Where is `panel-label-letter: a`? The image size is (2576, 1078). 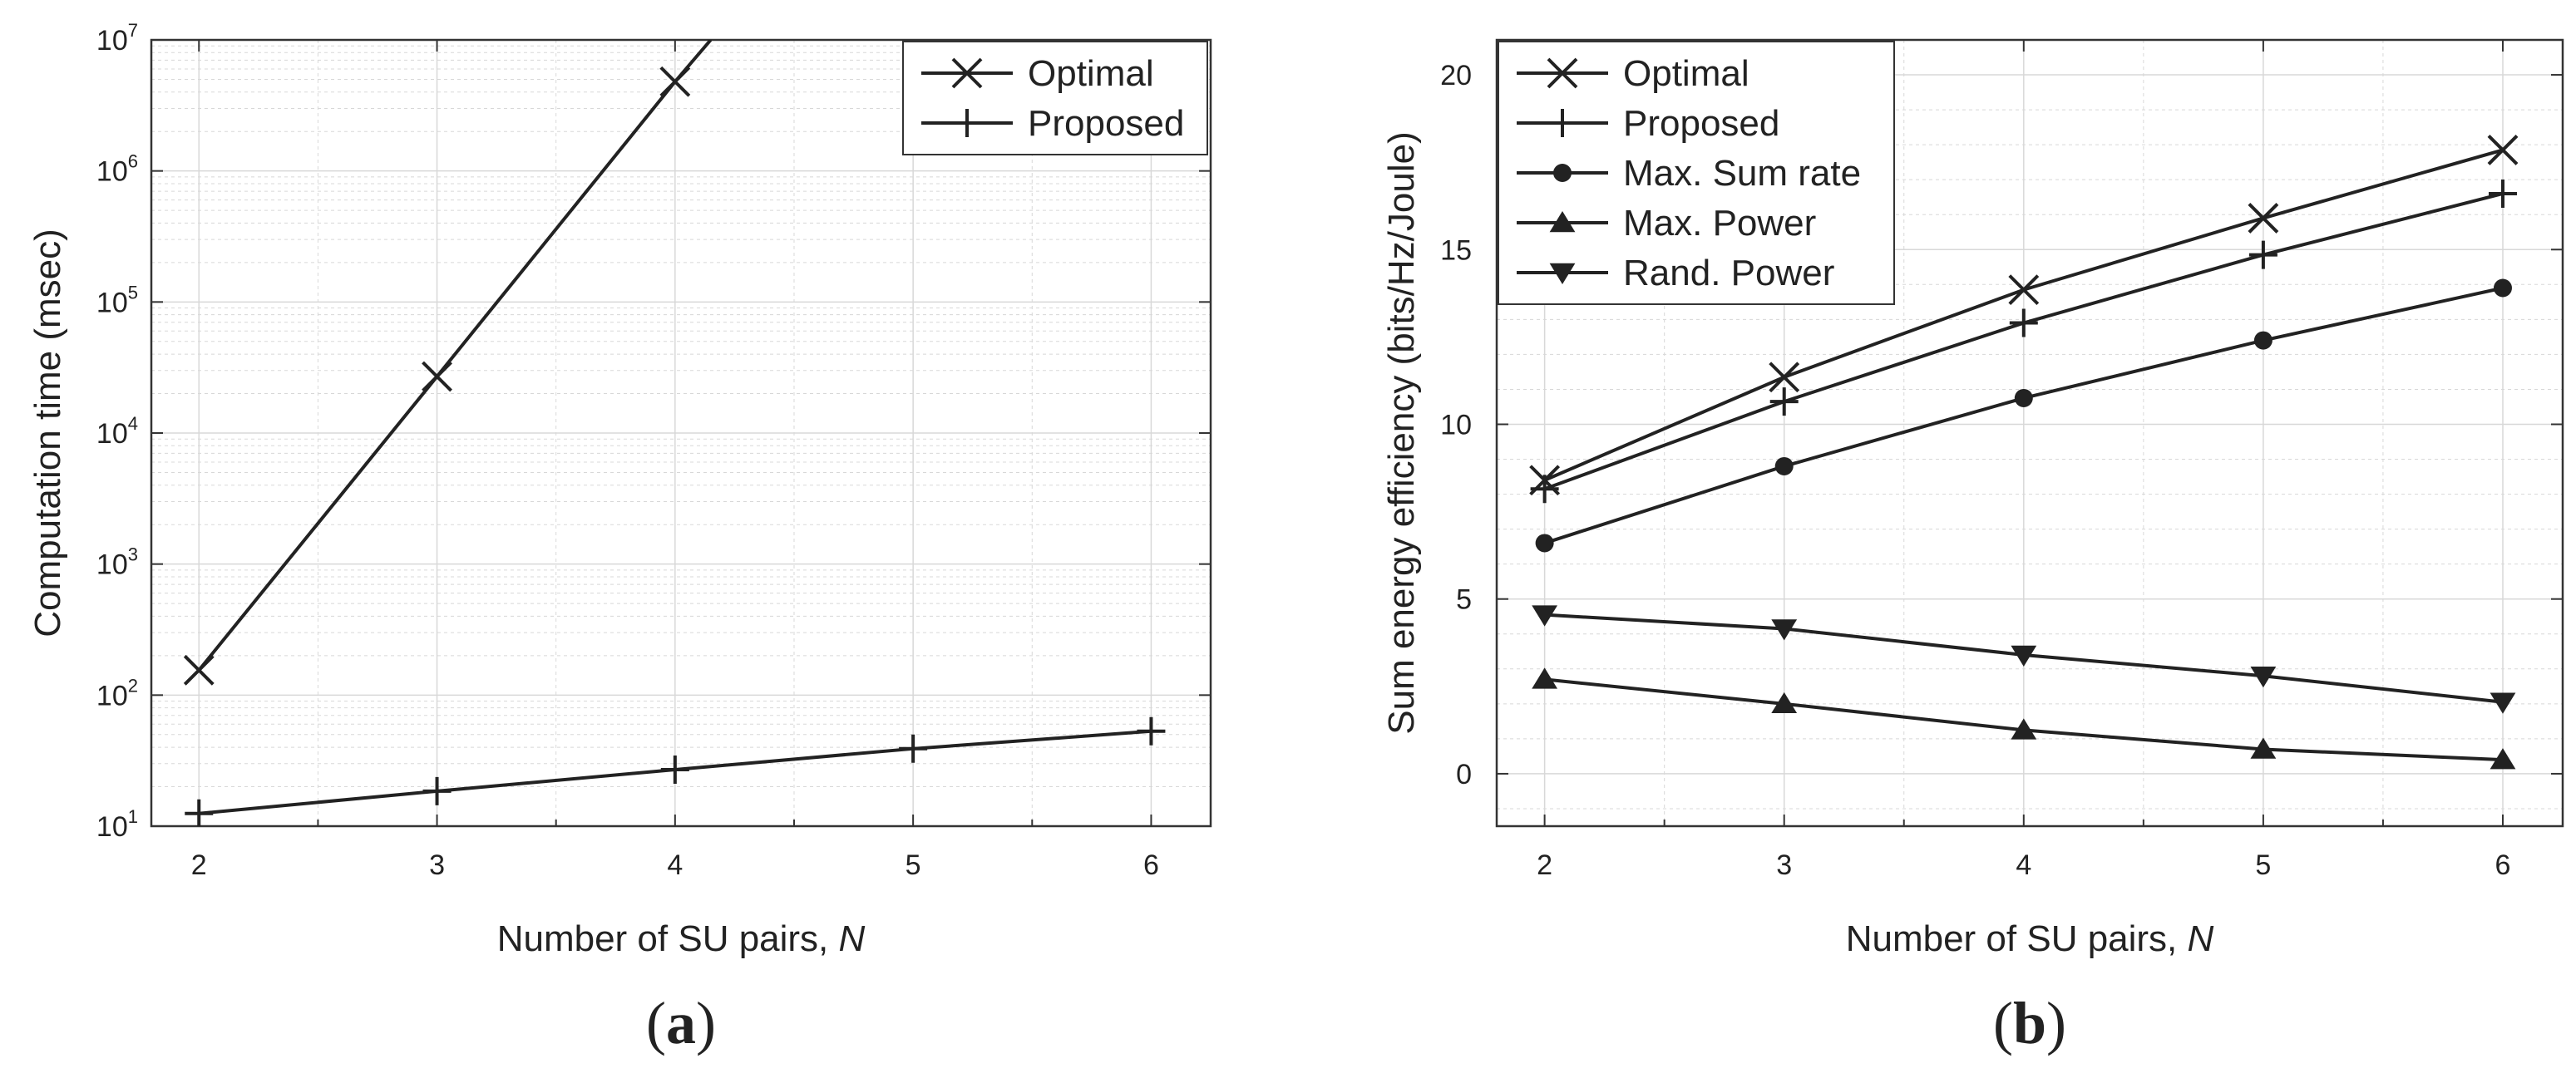
panel-label-letter: a is located at coordinates (681, 1023).